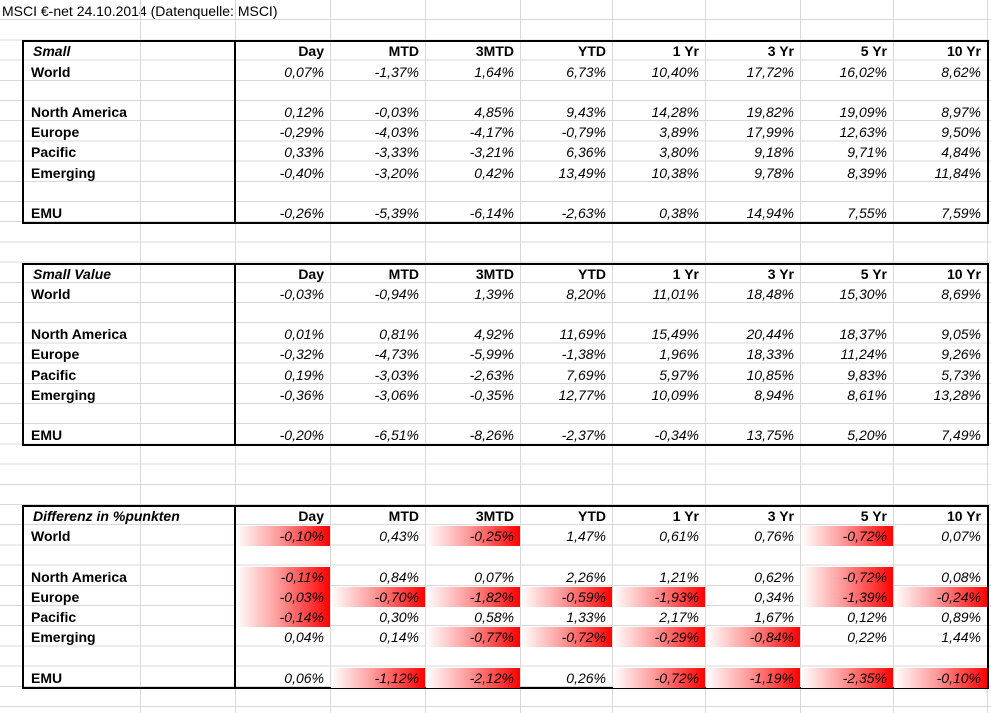  What do you see at coordinates (583, 435) in the screenshot?
I see `value-cell: -2,37%` at bounding box center [583, 435].